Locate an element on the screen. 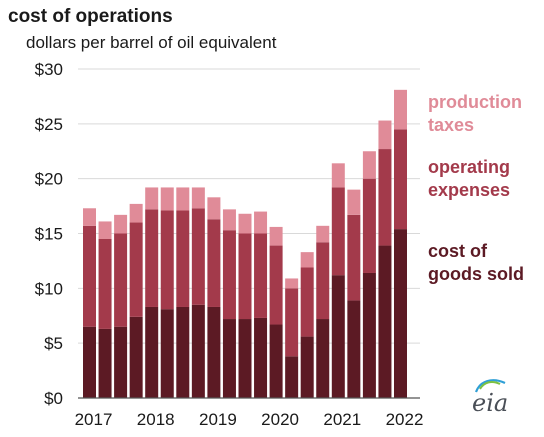  chart-subtitle: dollars per barrel of oil equivalent is located at coordinates (151, 42).